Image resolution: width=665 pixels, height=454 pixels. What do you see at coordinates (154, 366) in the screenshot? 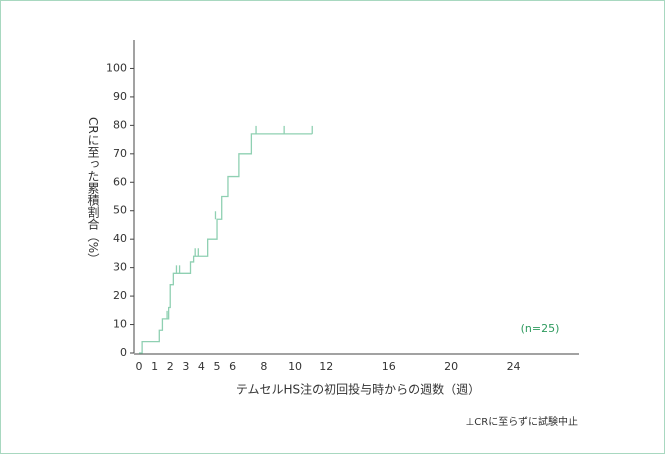
I see `x-tick-label: 1` at bounding box center [154, 366].